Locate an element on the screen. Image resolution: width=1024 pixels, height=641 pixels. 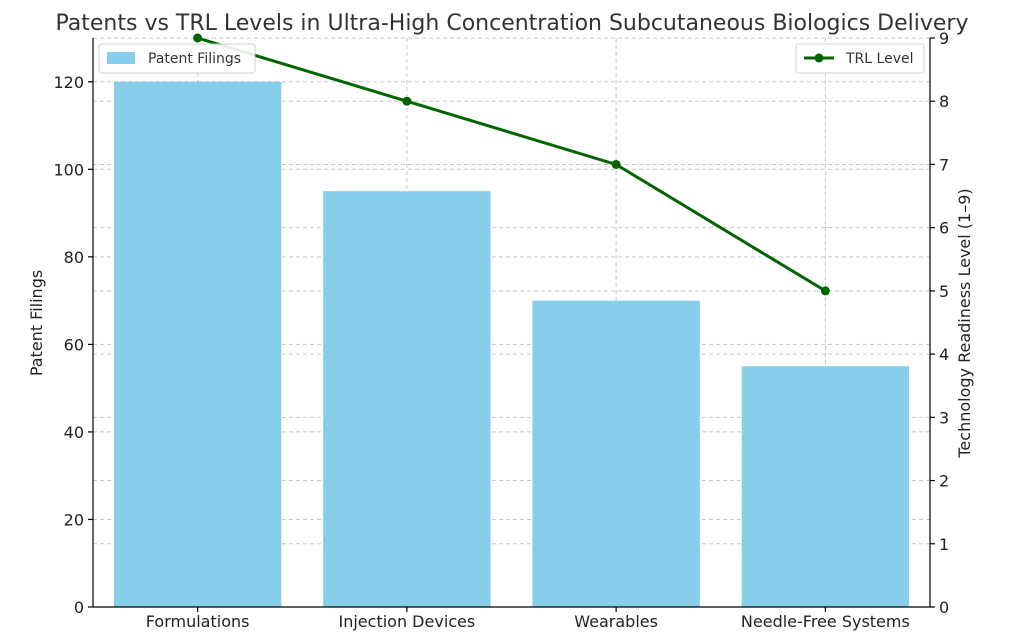
y2-tick-label-6: 6 is located at coordinates (944, 228).